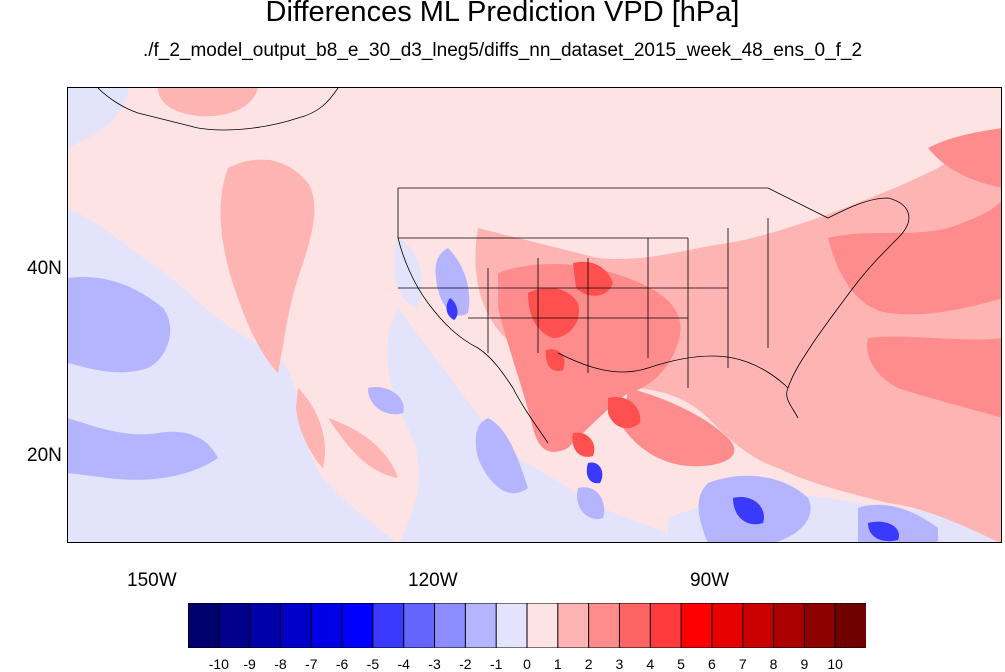  I want to click on colorbar-tick-label: 5, so click(681, 664).